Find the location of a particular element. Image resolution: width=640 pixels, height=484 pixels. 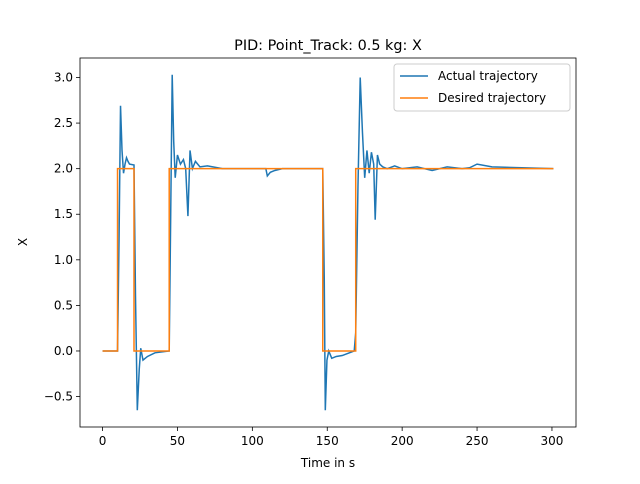

x-tick-label: 200 is located at coordinates (402, 441).